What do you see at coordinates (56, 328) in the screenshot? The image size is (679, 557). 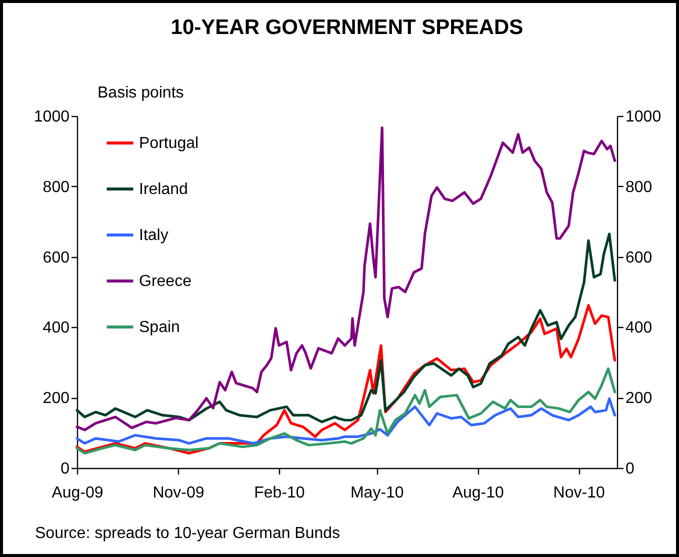 I see `y-tick-label: 400` at bounding box center [56, 328].